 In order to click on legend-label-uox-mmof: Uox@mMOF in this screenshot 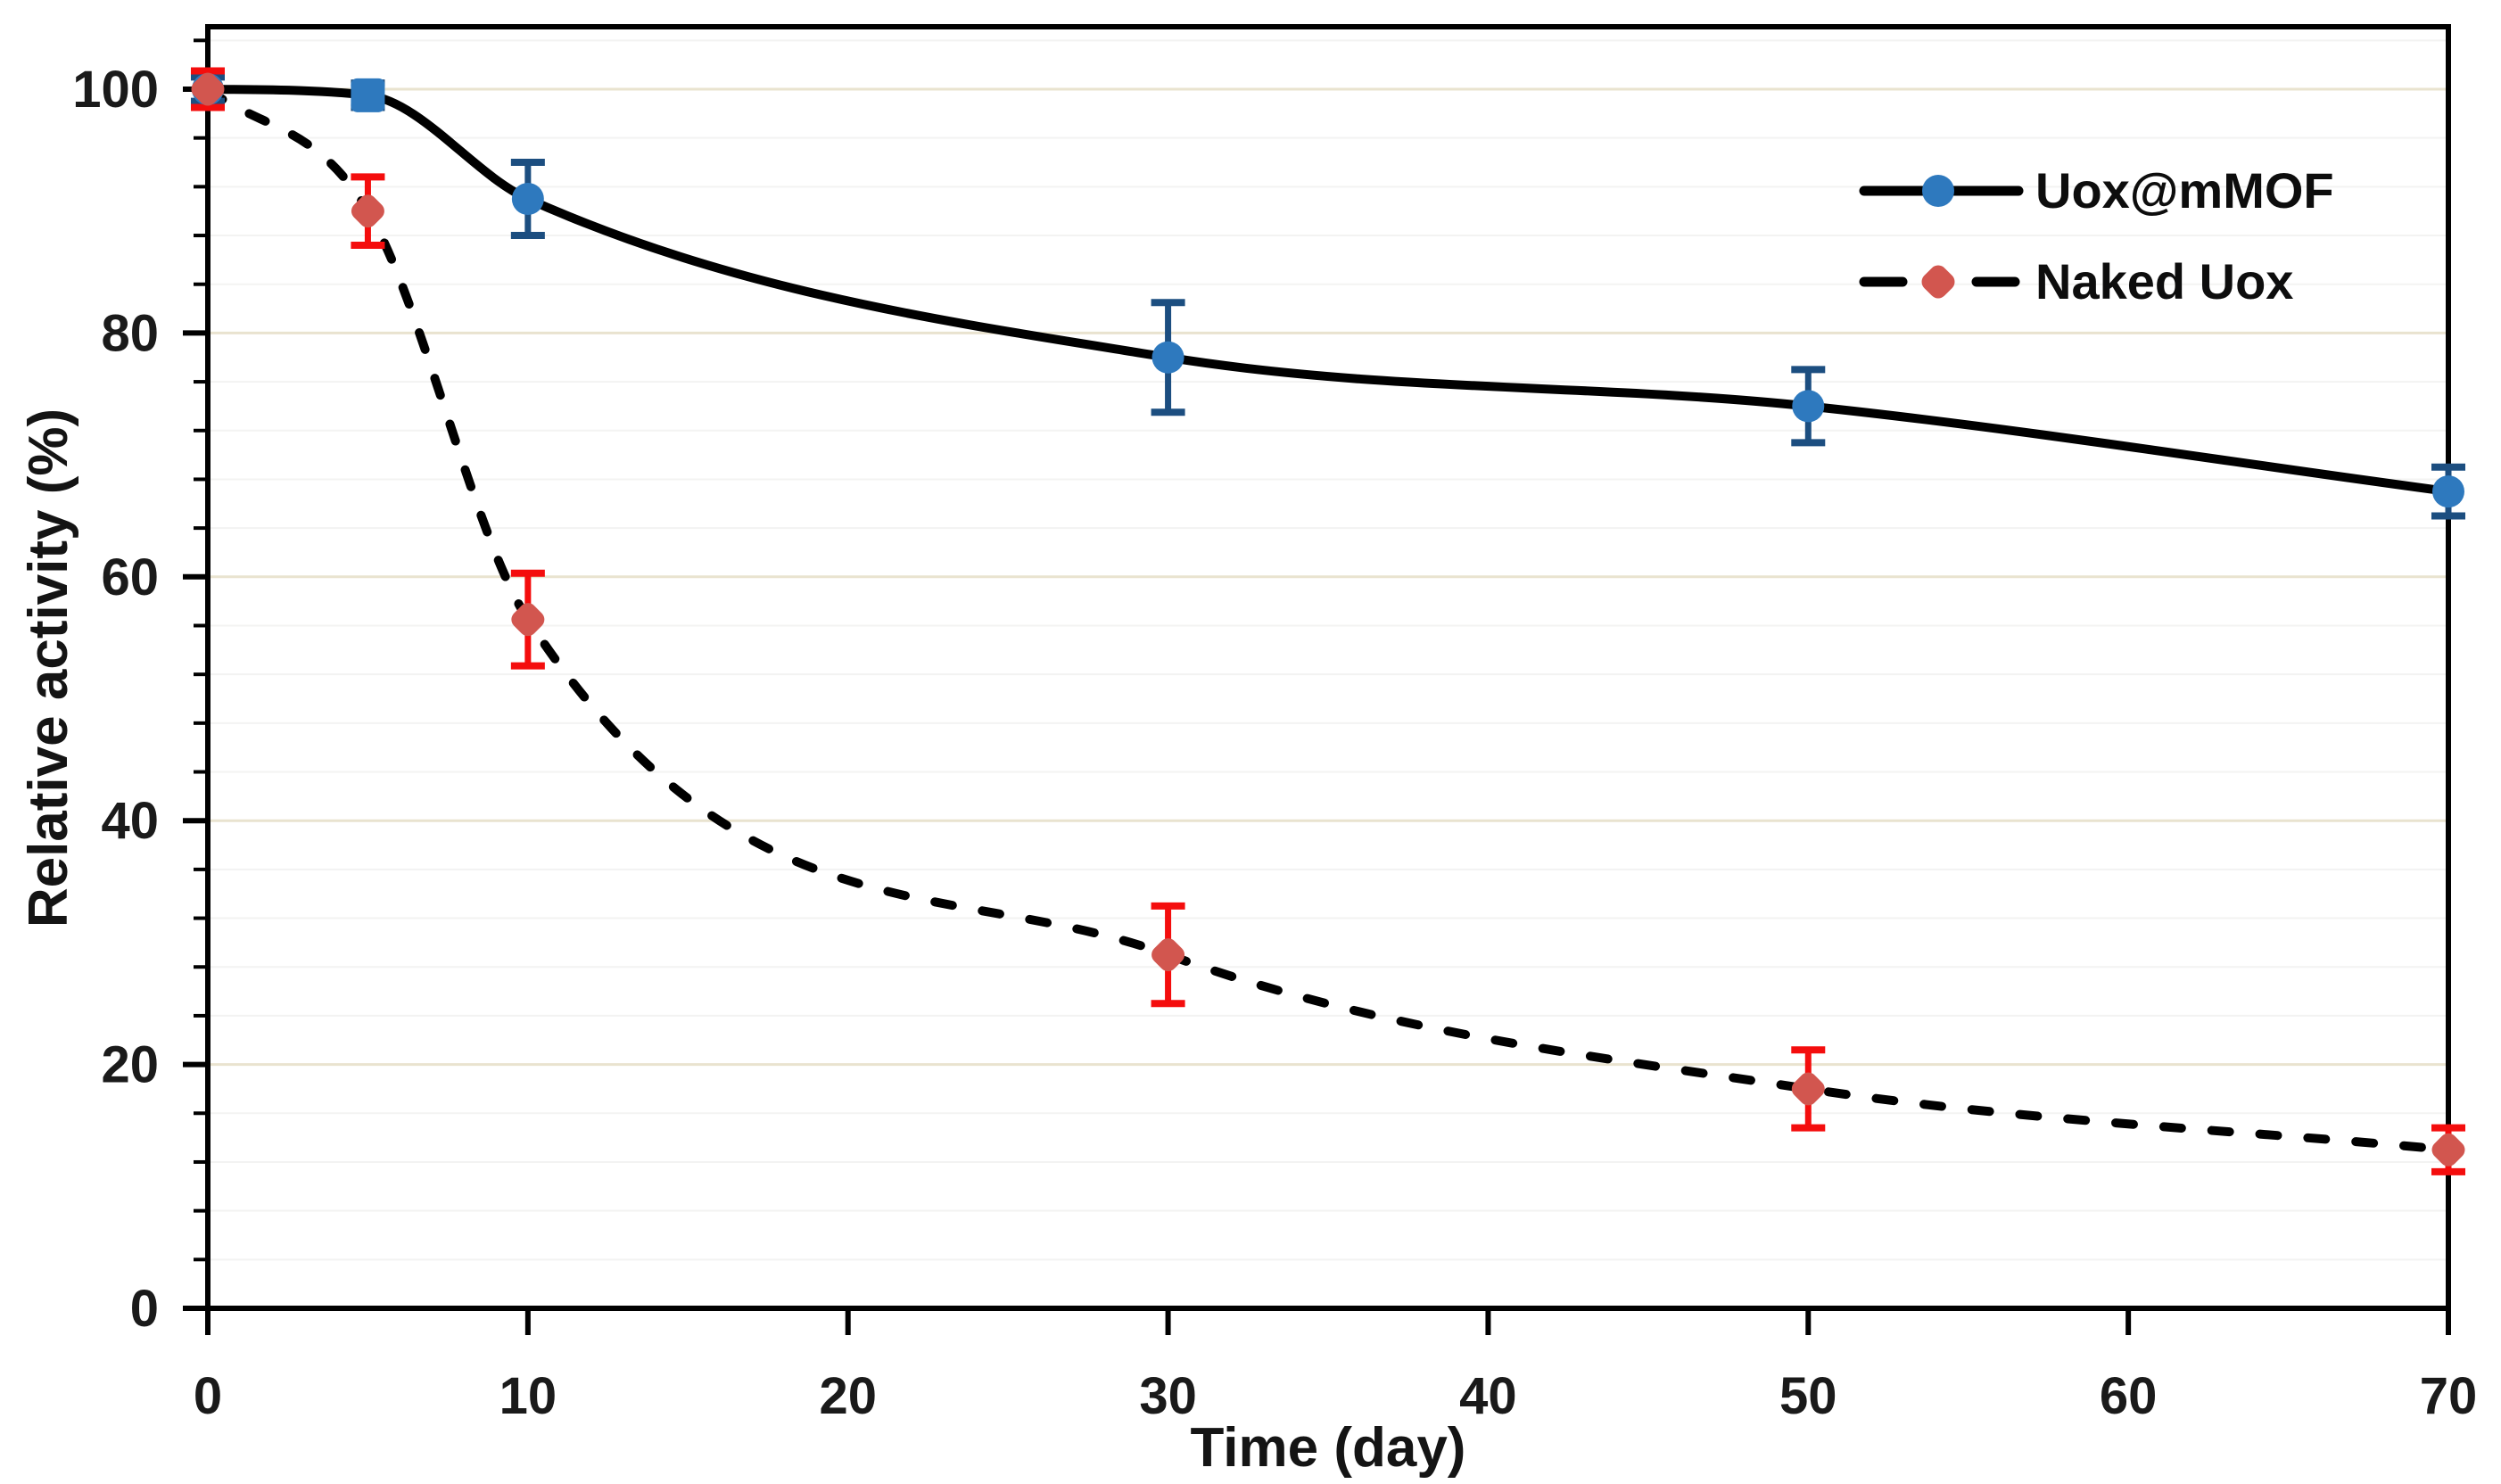, I will do `click(2185, 190)`.